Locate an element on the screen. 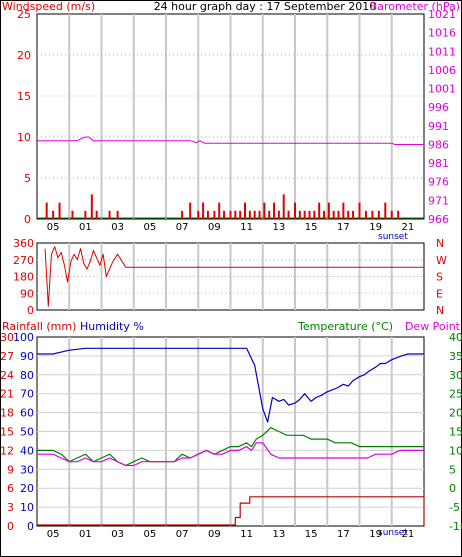 This screenshot has width=462, height=557. barometer-axis-label: Barometer (hPa) is located at coordinates (415, 6).